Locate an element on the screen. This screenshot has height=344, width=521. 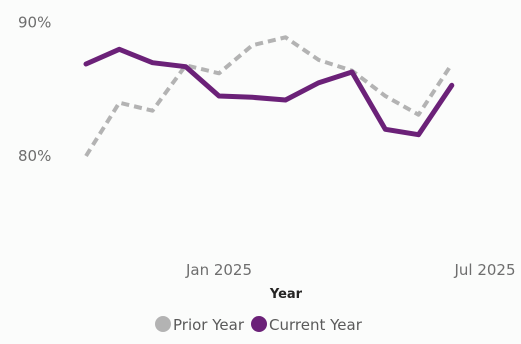
legend-item-prior-year: Prior Year is located at coordinates (200, 325).